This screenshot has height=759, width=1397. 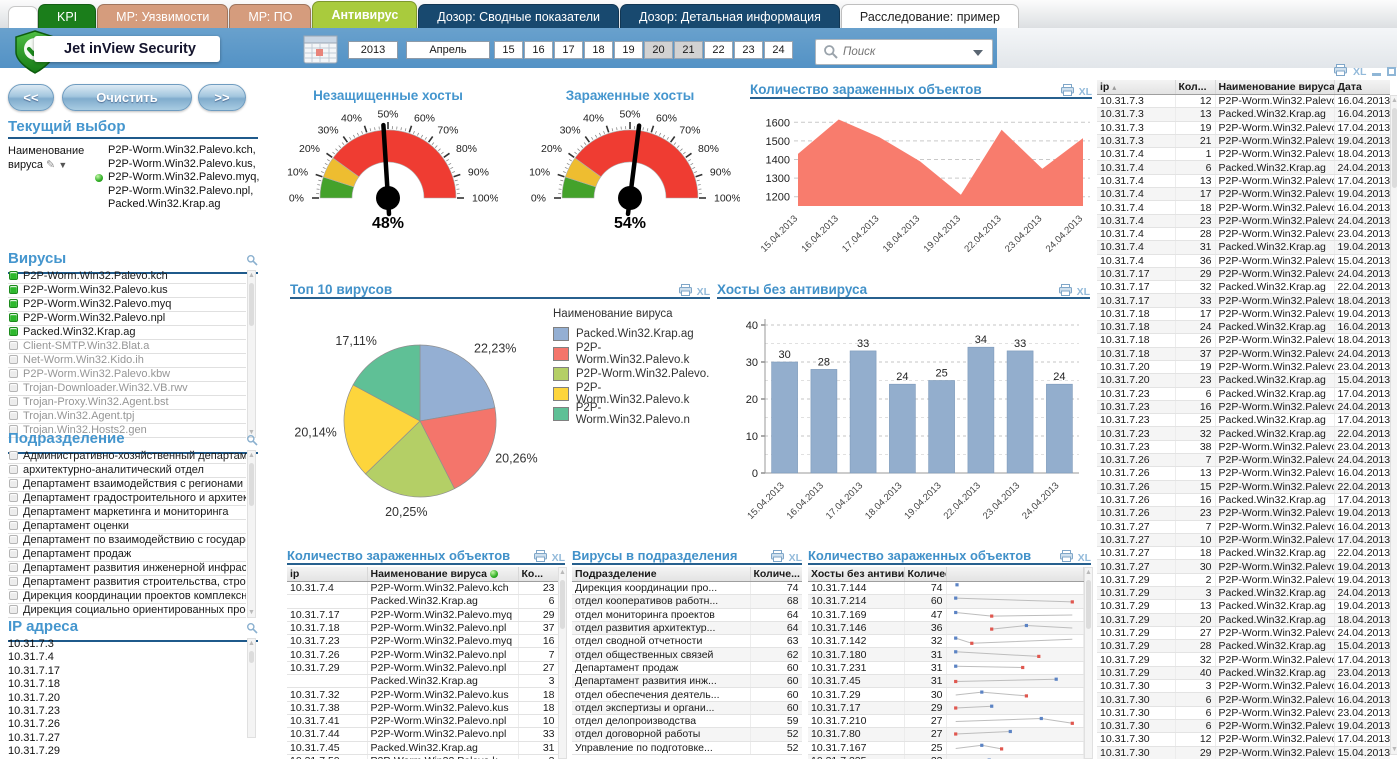 What do you see at coordinates (31, 97) in the screenshot?
I see `step-back-button: <<` at bounding box center [31, 97].